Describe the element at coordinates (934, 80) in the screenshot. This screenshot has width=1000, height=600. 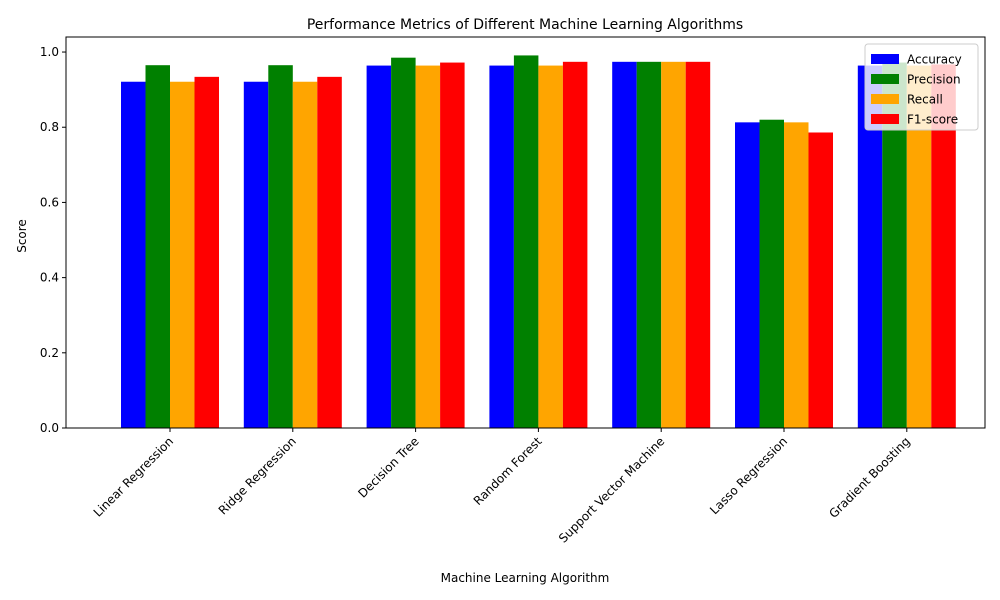
I see `legend-label: Precision` at that location.